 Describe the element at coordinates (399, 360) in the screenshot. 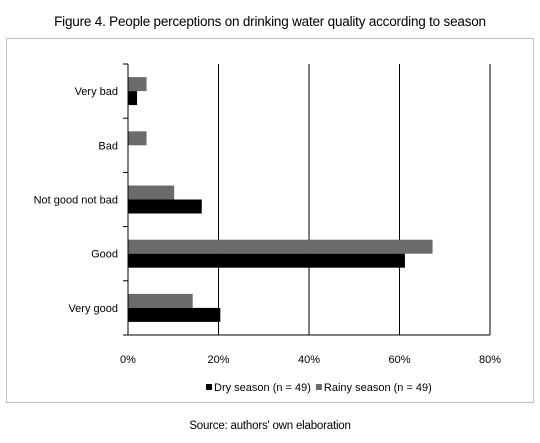

I see `x-tick-label: 60%` at that location.